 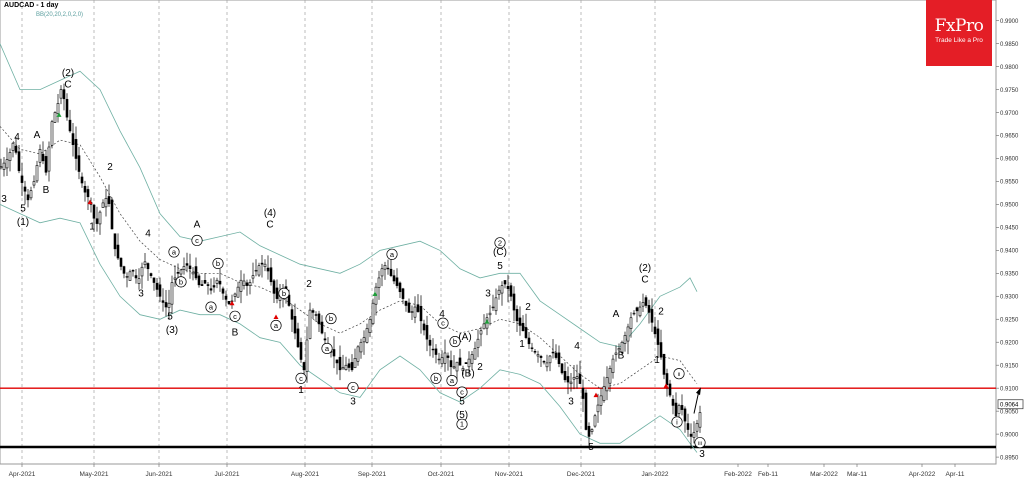 What do you see at coordinates (696, 402) in the screenshot?
I see `projection-line` at bounding box center [696, 402].